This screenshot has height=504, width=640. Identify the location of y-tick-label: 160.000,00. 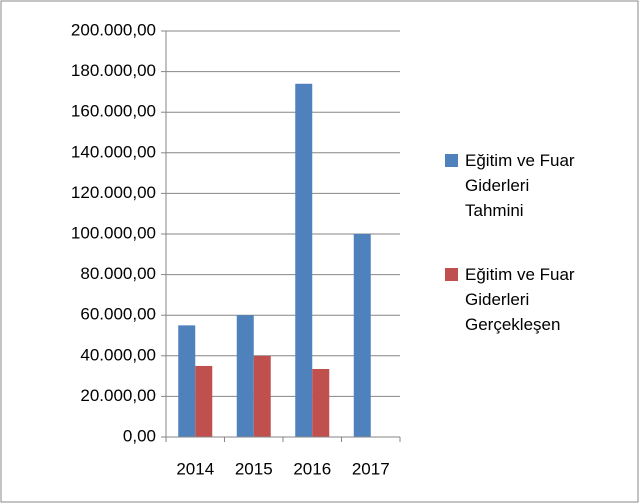
(113, 111).